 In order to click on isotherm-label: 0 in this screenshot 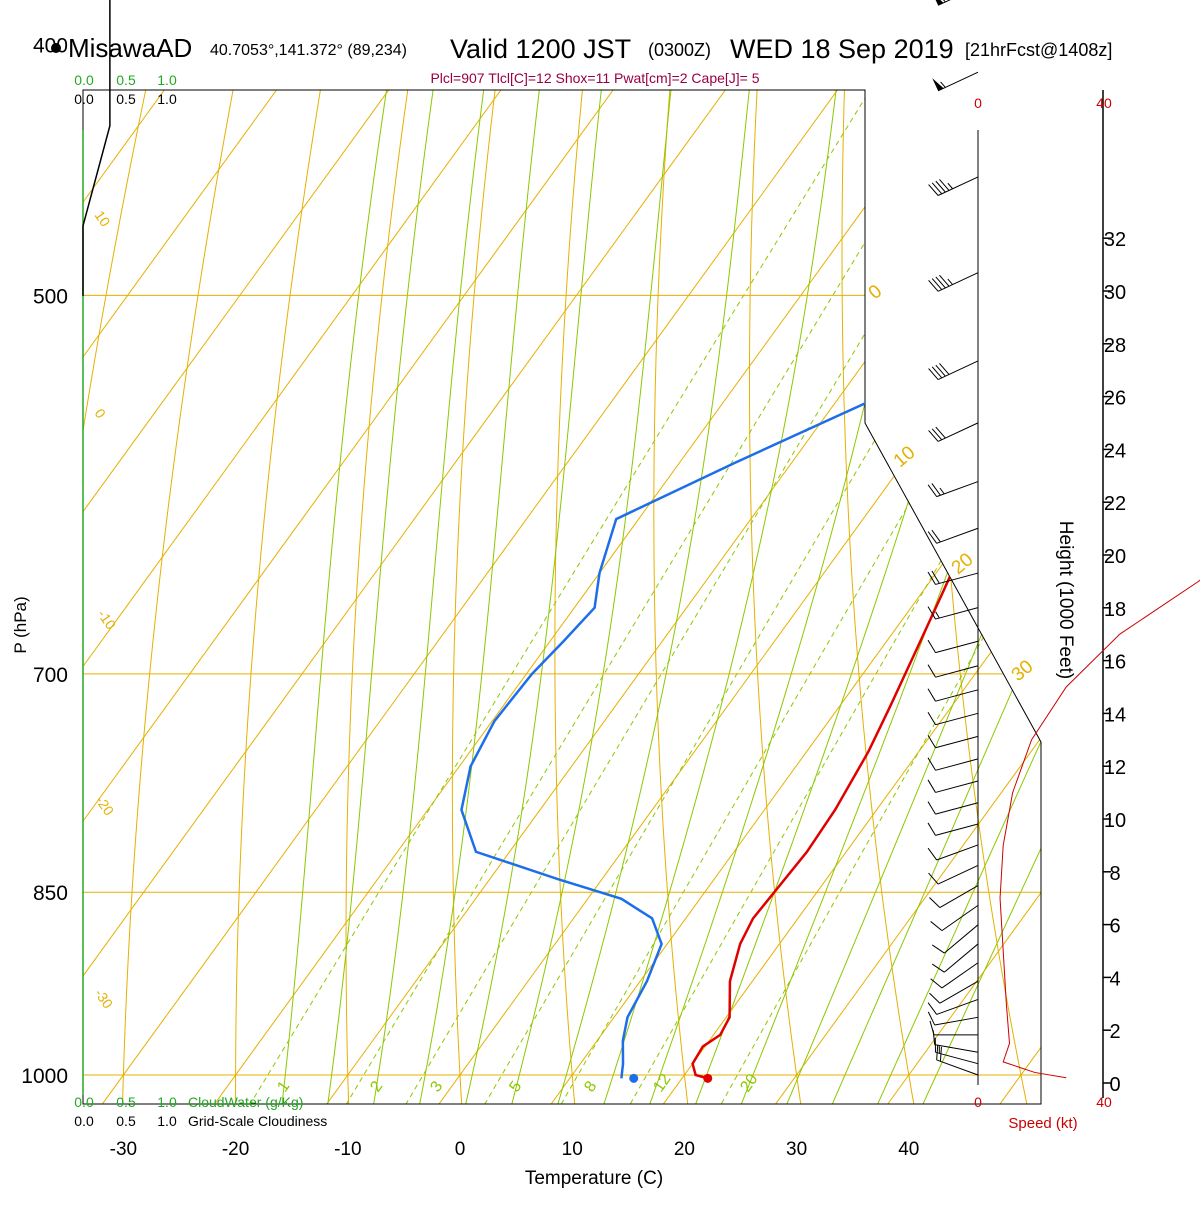, I will do `click(101, 414)`.